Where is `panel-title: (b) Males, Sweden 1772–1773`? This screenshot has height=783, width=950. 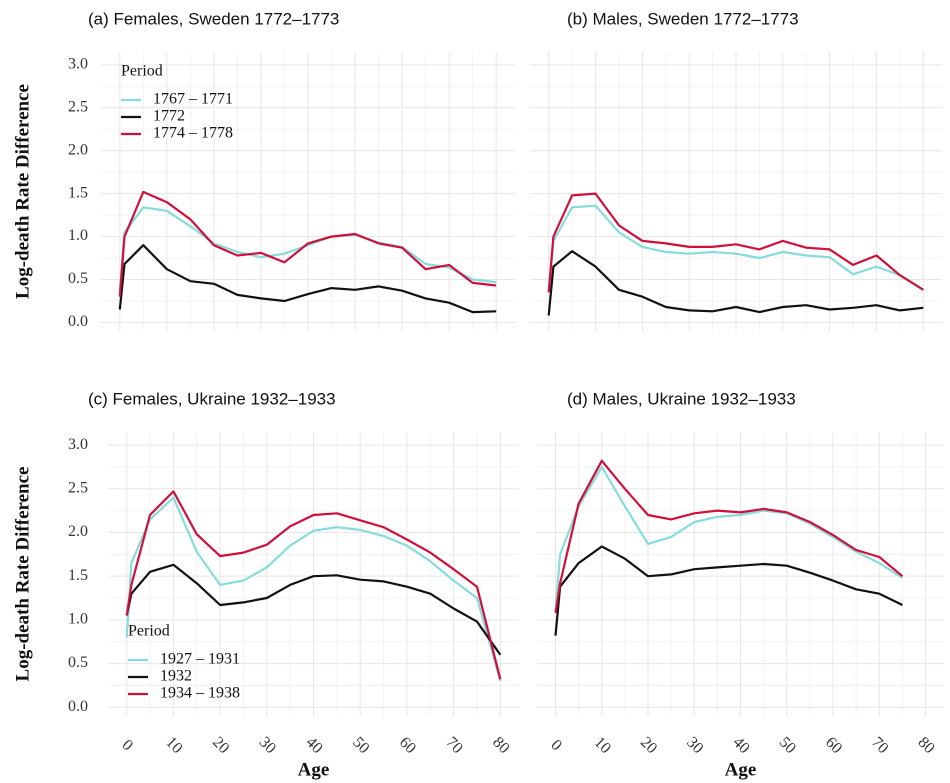 panel-title: (b) Males, Sweden 1772–1773 is located at coordinates (683, 18).